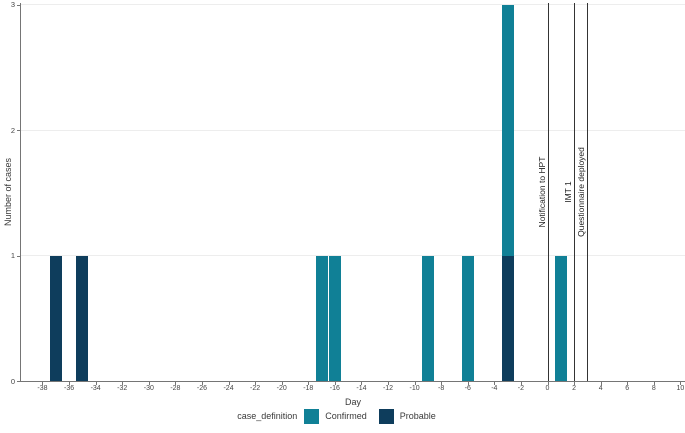 This screenshot has height=433, width=685. Describe the element at coordinates (176, 383) in the screenshot. I see `x-tickmark--28` at that location.